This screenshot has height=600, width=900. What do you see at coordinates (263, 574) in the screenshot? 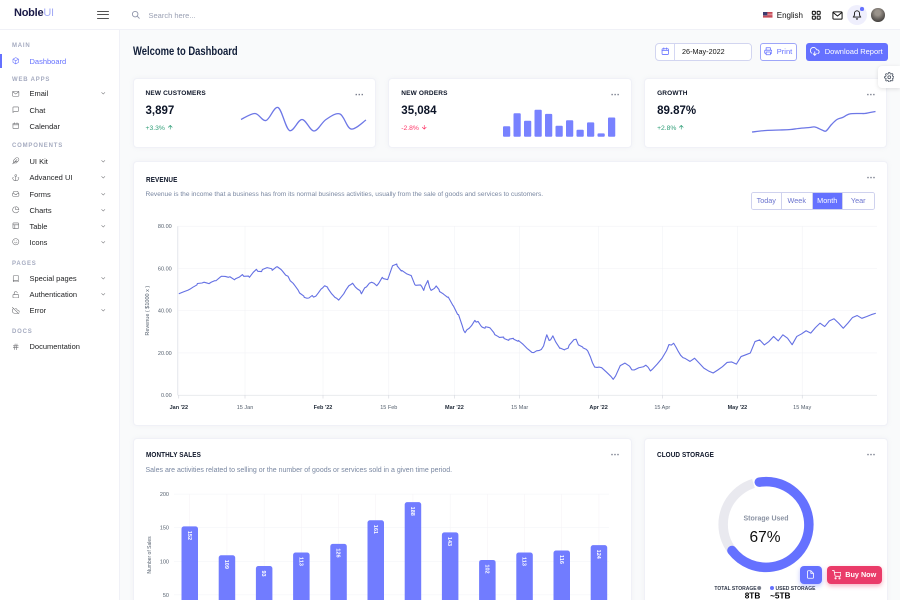
I see `svg-text: 93` at bounding box center [263, 574].